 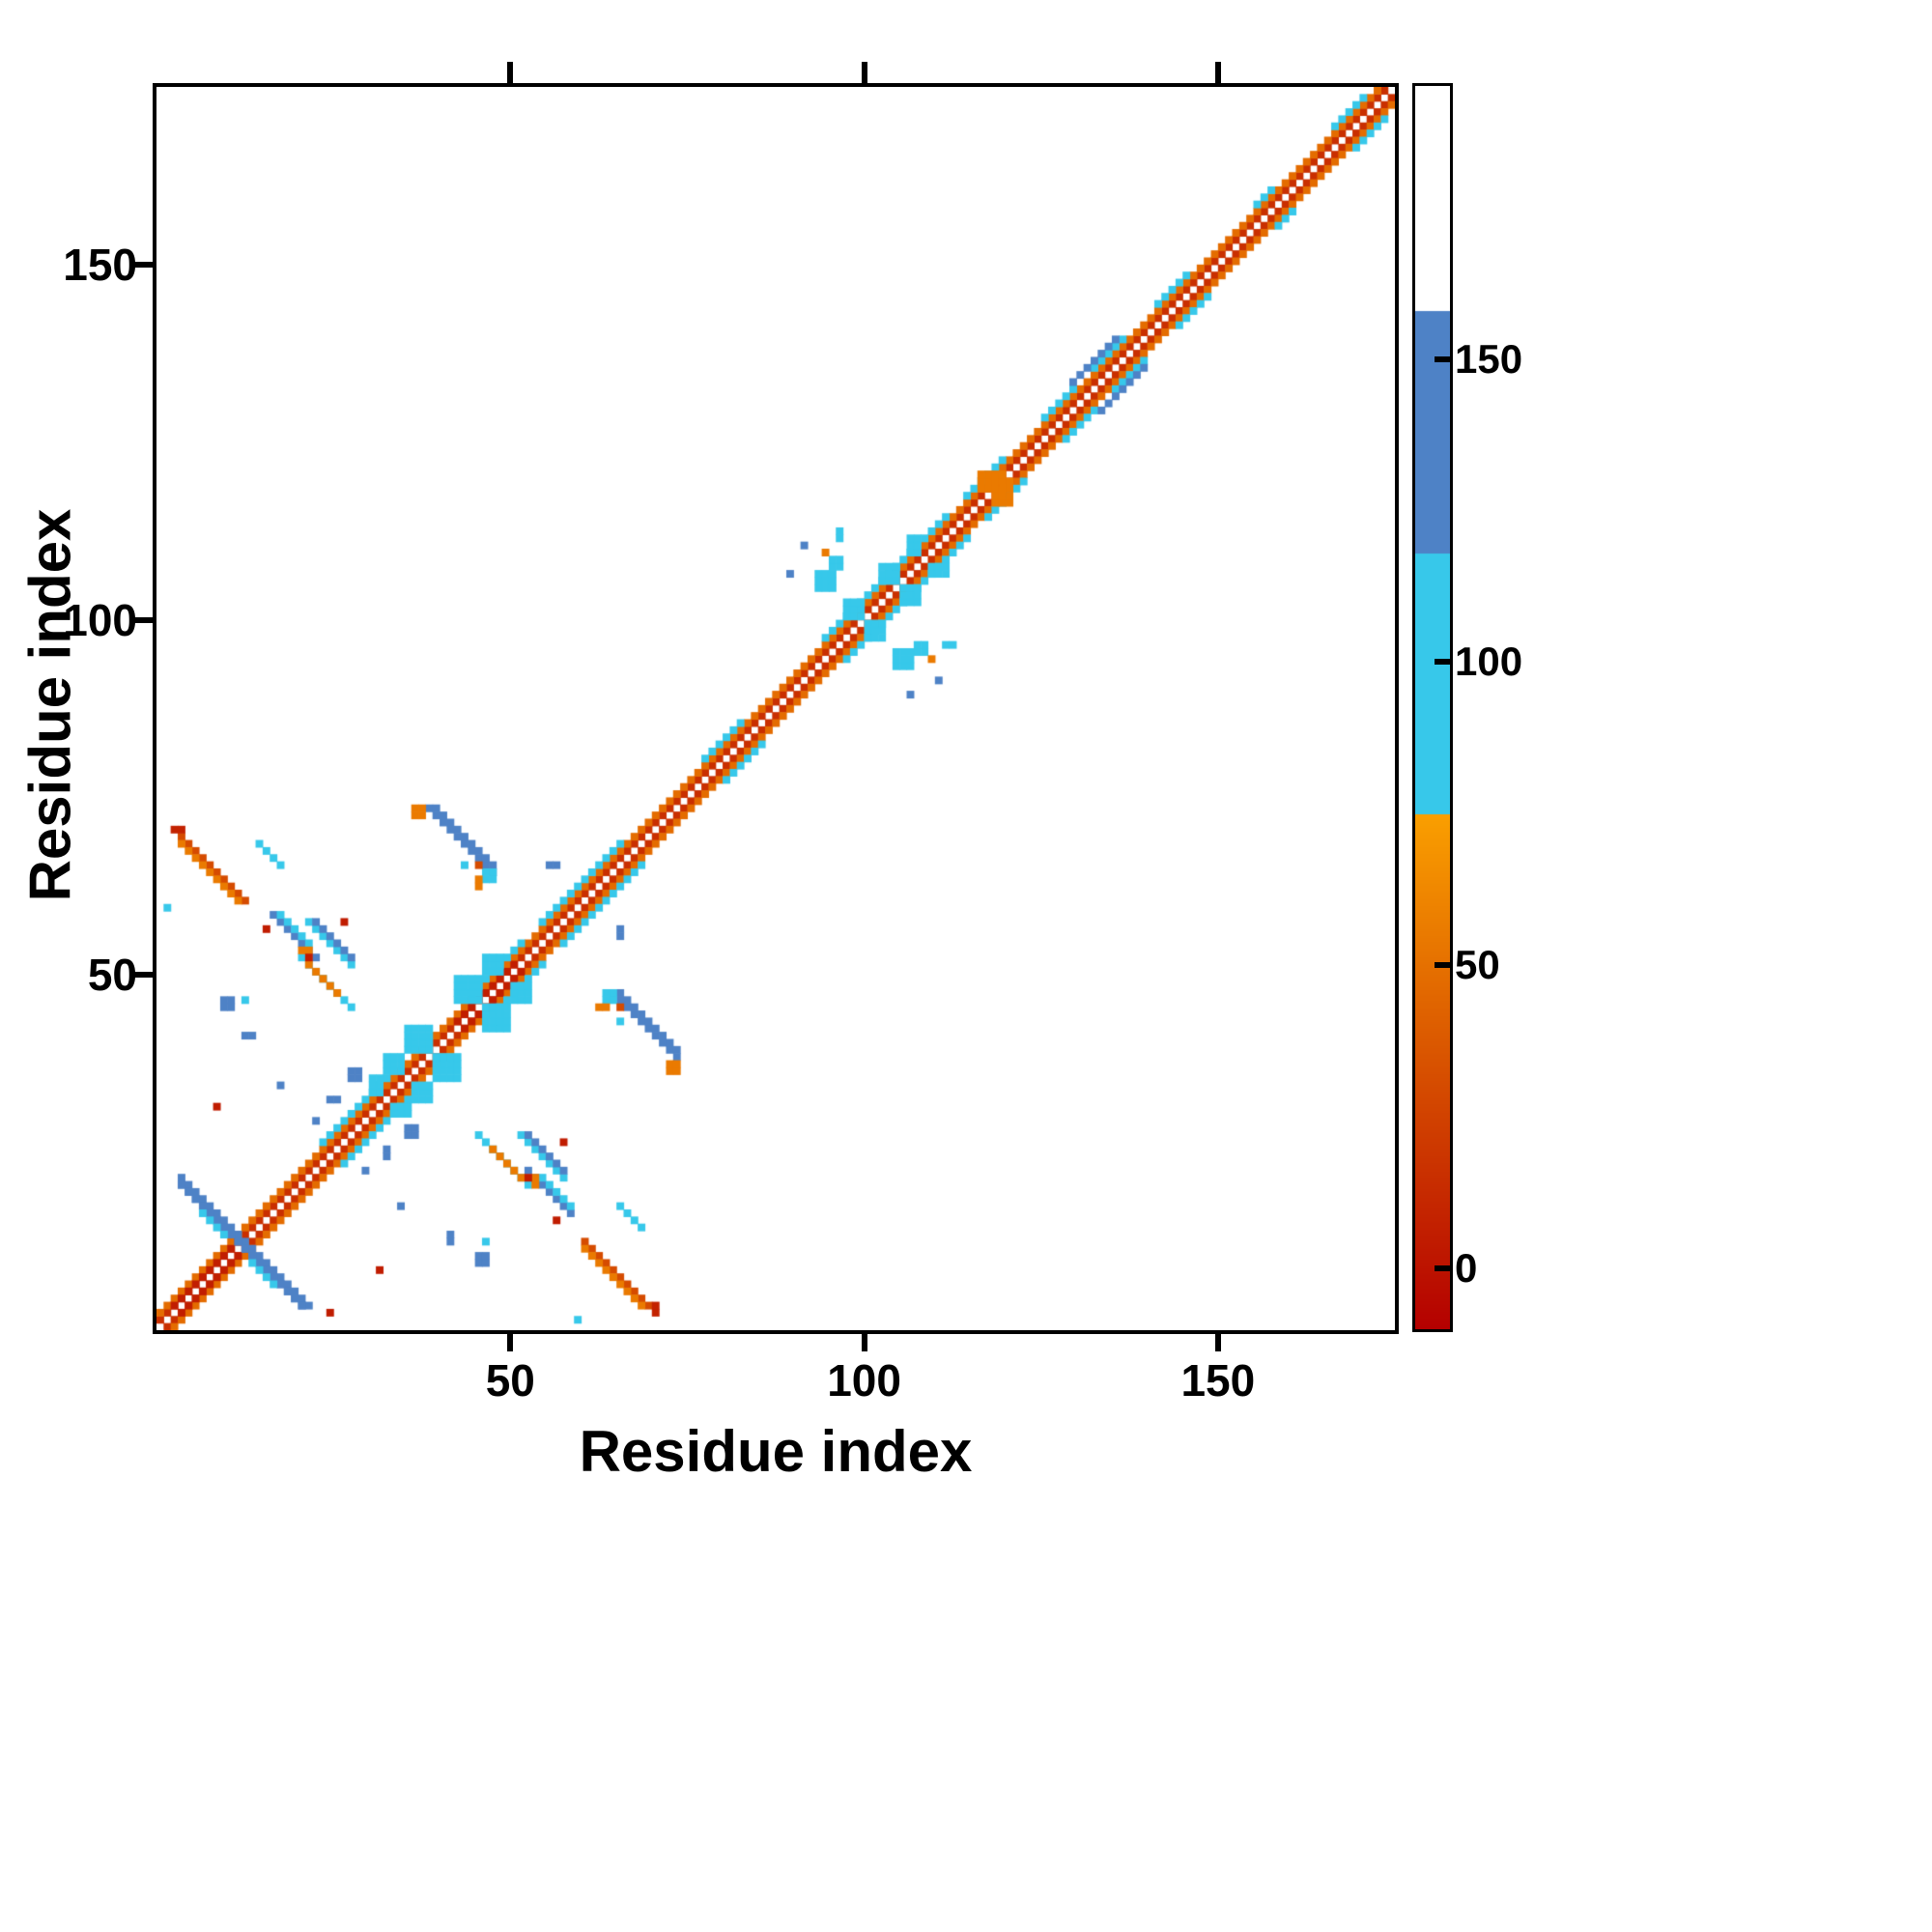 What do you see at coordinates (1489, 662) in the screenshot?
I see `colorbar-tick-label: 100` at bounding box center [1489, 662].